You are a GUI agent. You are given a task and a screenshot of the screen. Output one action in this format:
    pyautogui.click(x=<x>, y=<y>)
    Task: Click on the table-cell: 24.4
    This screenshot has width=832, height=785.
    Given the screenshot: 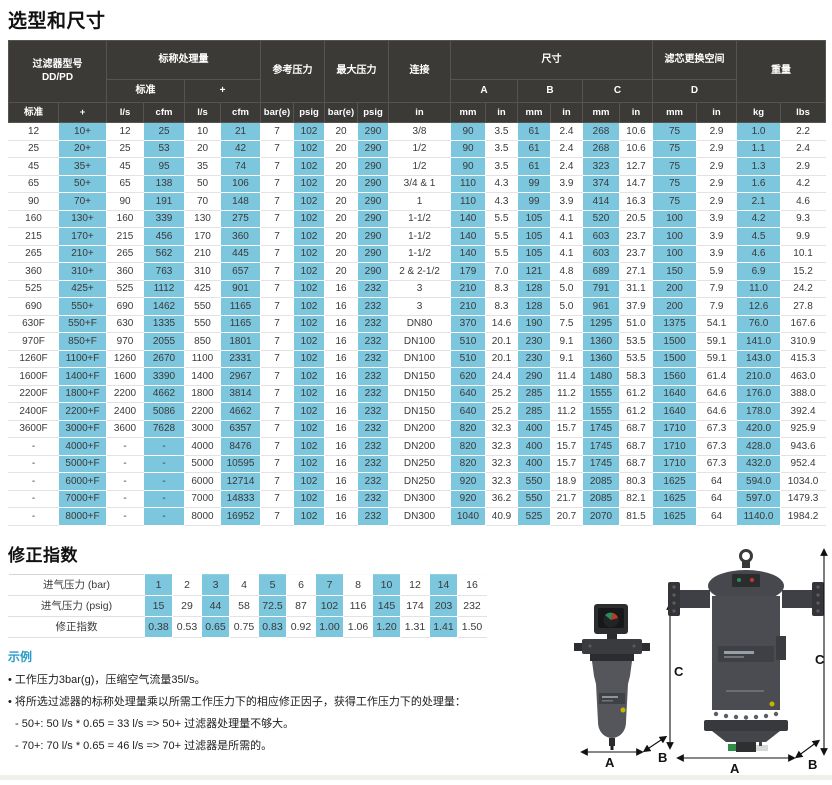 What is the action you would take?
    pyautogui.click(x=501, y=376)
    